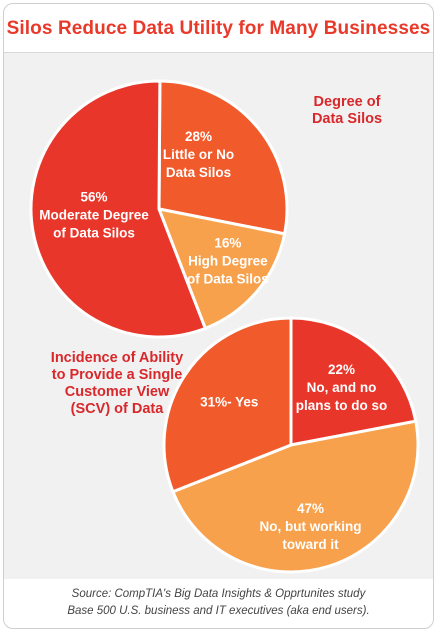 The height and width of the screenshot is (633, 437). Describe the element at coordinates (347, 102) in the screenshot. I see `degree-caption-line: Degree of` at that location.